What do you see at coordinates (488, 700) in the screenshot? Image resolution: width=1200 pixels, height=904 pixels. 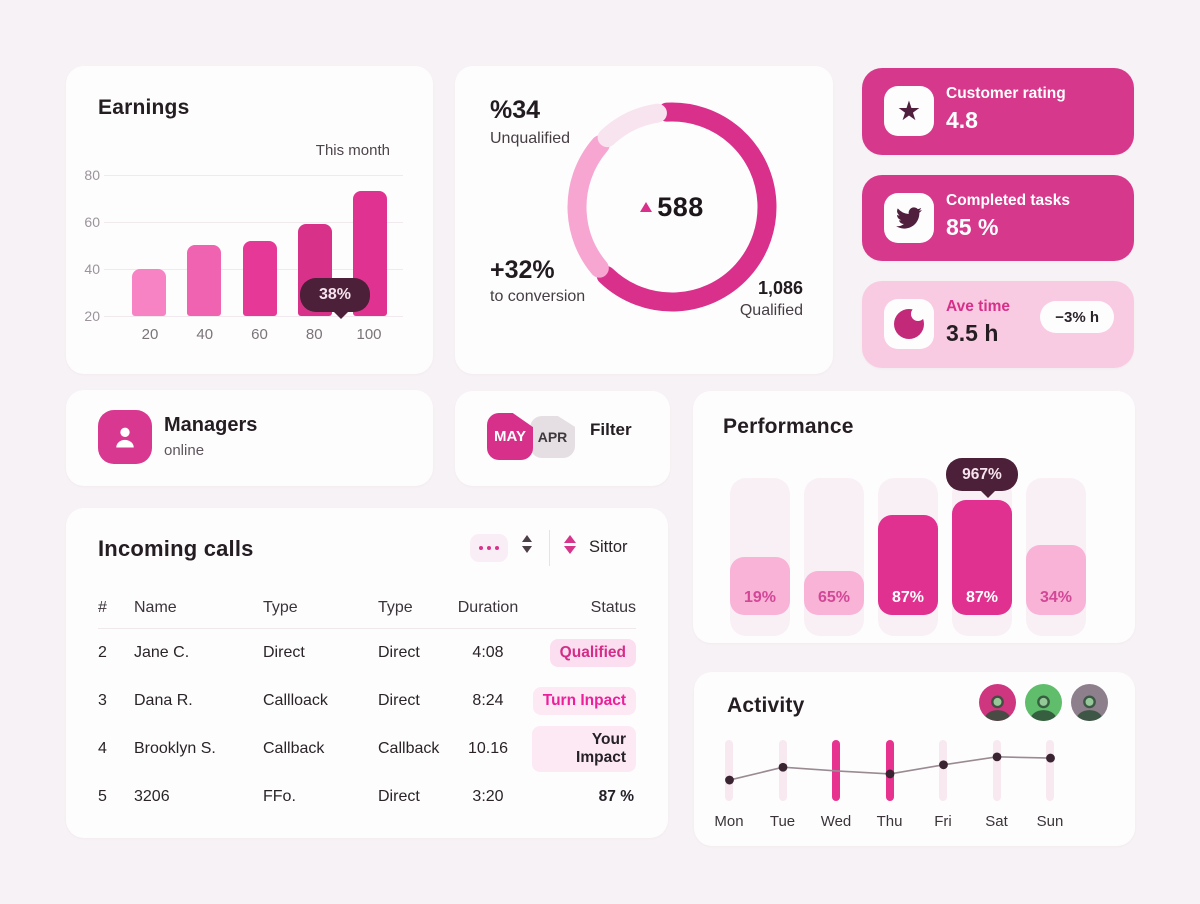 I see `cell-duration: 8:24` at bounding box center [488, 700].